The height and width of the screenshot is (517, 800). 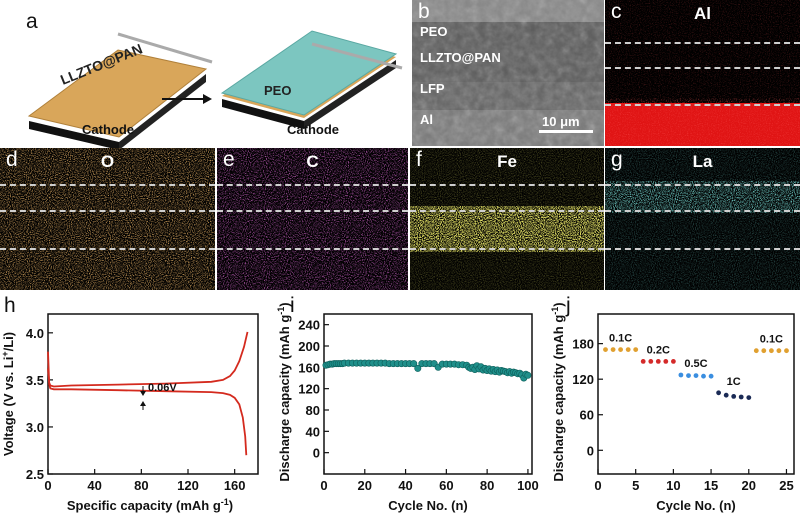 I want to click on y-tick-label: 0, so click(x=590, y=450).